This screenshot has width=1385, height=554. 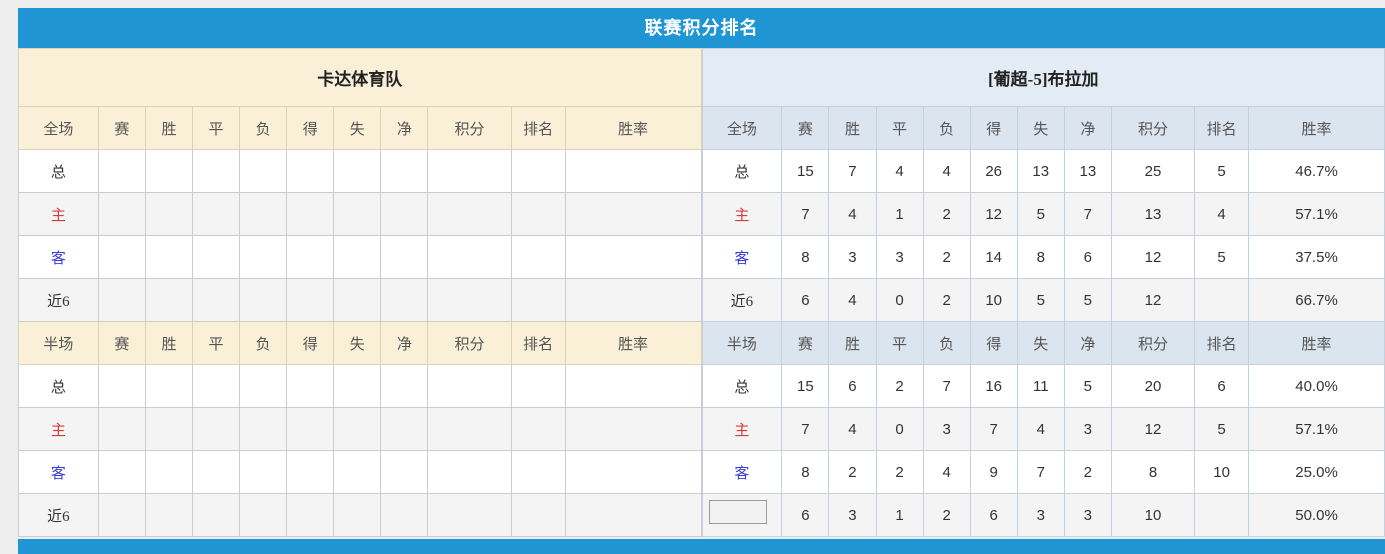 What do you see at coordinates (1043, 515) in the screenshot?
I see `right-half-row-recent6: 近663126331050.0%` at bounding box center [1043, 515].